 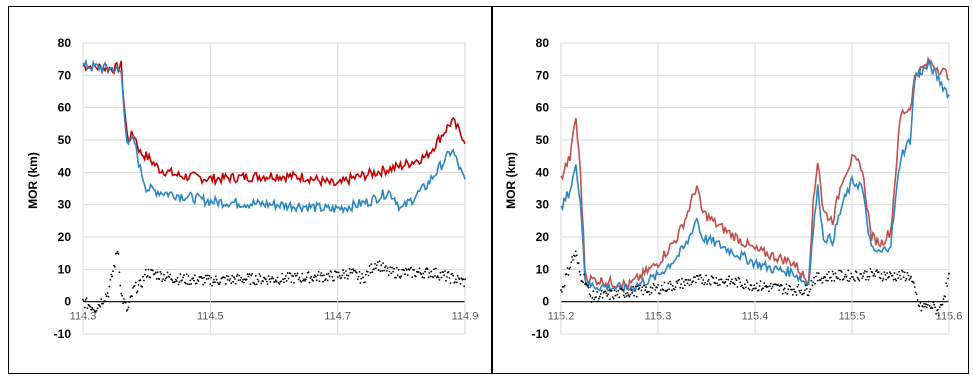 What do you see at coordinates (755, 317) in the screenshot?
I see `x-tick-label: 115.4` at bounding box center [755, 317].